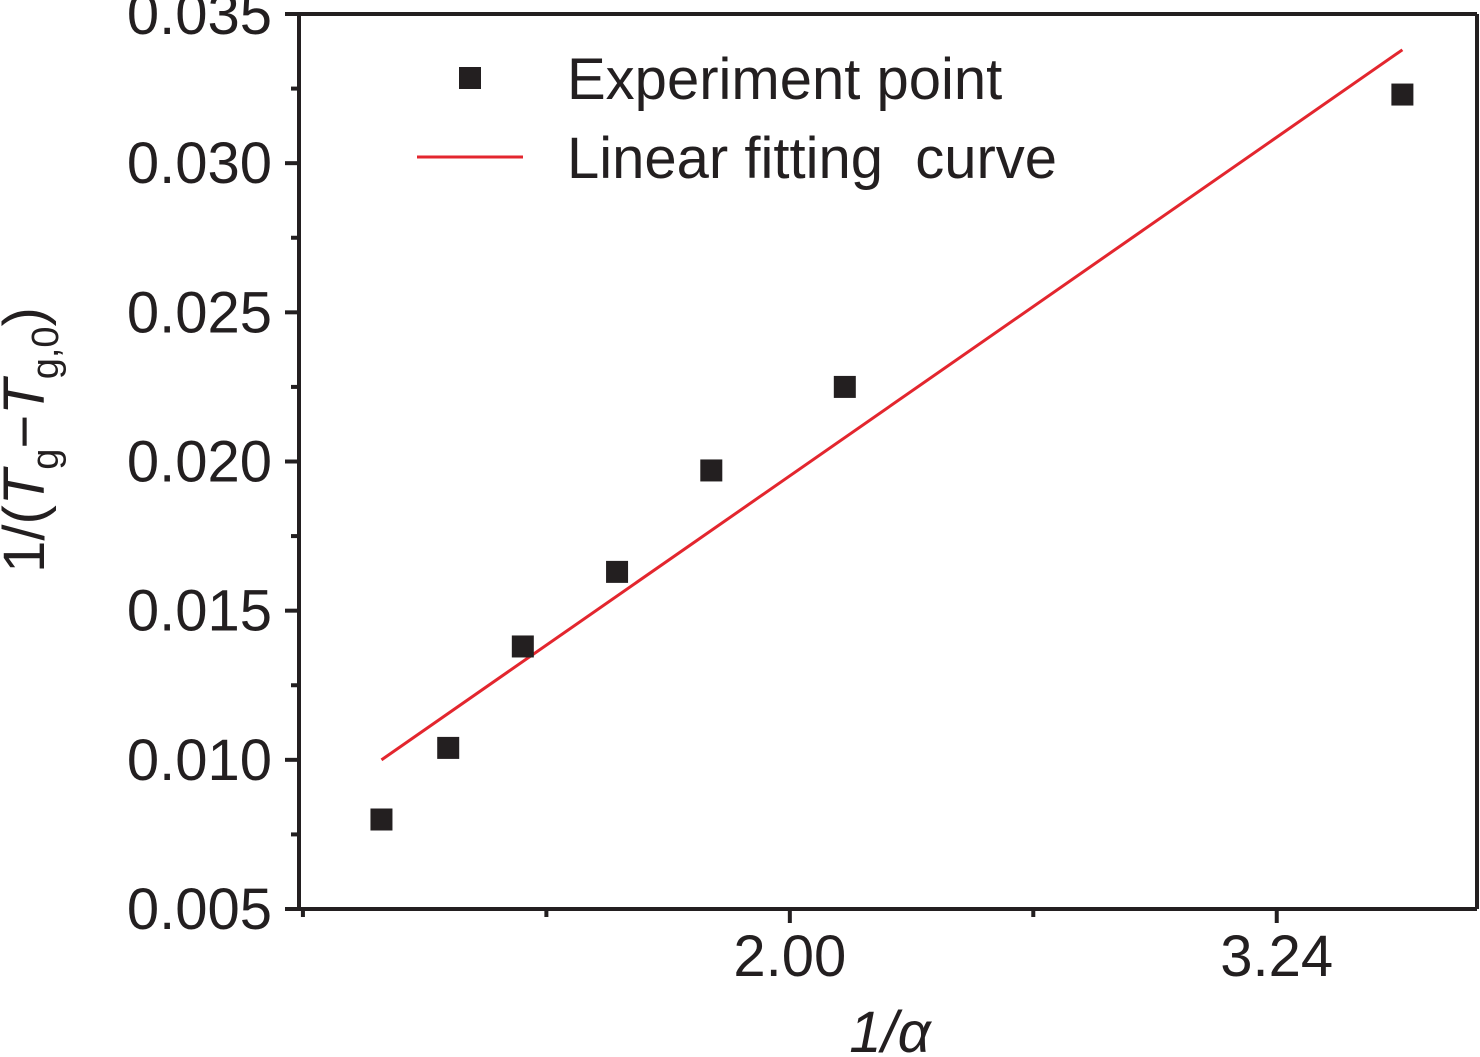 The width and height of the screenshot is (1480, 1057). I want to click on y-tick-label: 0.030, so click(199, 163).